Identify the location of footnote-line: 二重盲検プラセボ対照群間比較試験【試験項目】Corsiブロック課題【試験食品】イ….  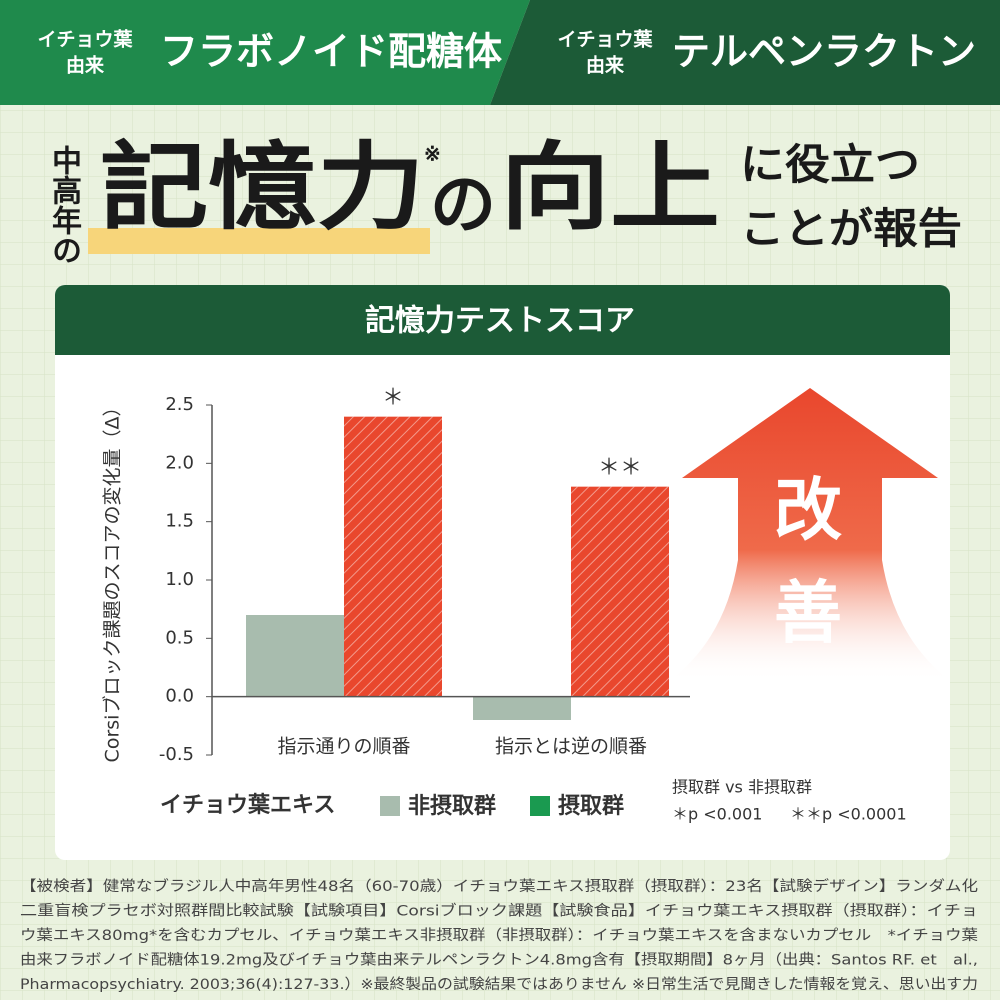
(499, 911).